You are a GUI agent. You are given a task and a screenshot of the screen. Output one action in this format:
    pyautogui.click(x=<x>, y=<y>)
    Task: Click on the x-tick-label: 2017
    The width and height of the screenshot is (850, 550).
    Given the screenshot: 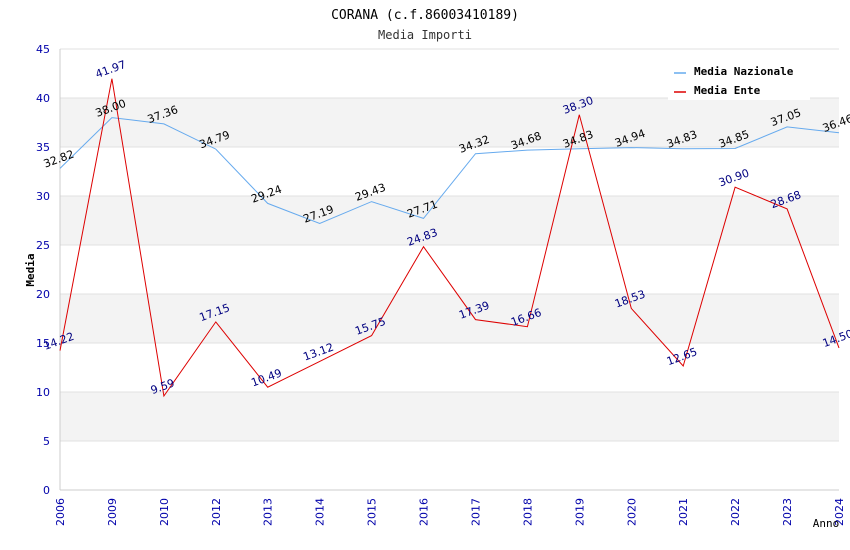 What is the action you would take?
    pyautogui.click(x=475, y=512)
    